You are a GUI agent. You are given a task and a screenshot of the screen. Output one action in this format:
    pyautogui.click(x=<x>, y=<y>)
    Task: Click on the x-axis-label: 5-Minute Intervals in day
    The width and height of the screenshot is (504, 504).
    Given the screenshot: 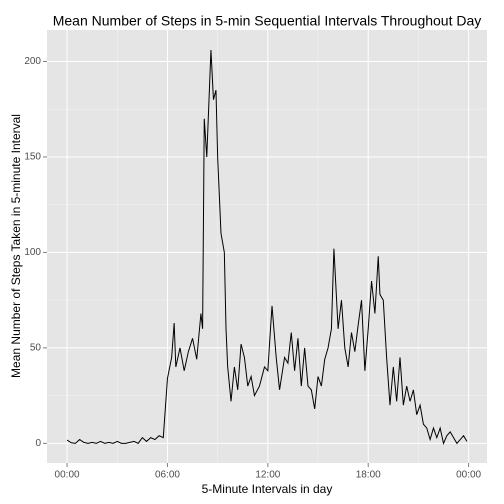 What is the action you would take?
    pyautogui.click(x=267, y=489)
    